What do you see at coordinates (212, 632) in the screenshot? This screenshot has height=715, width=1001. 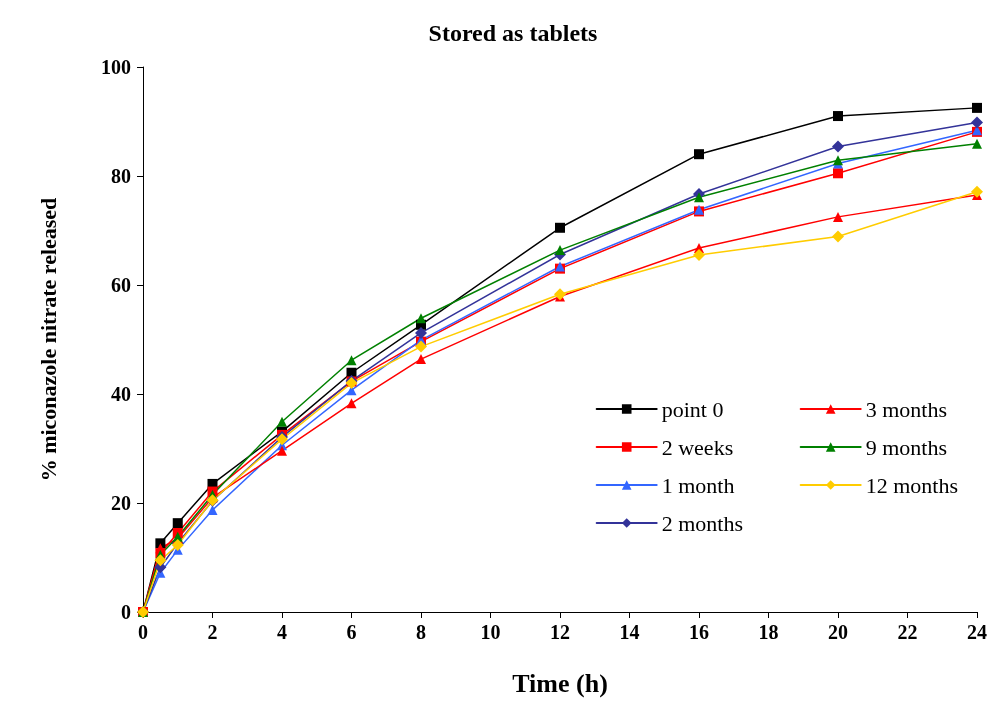 I see `x-tick-label: 2` at bounding box center [212, 632].